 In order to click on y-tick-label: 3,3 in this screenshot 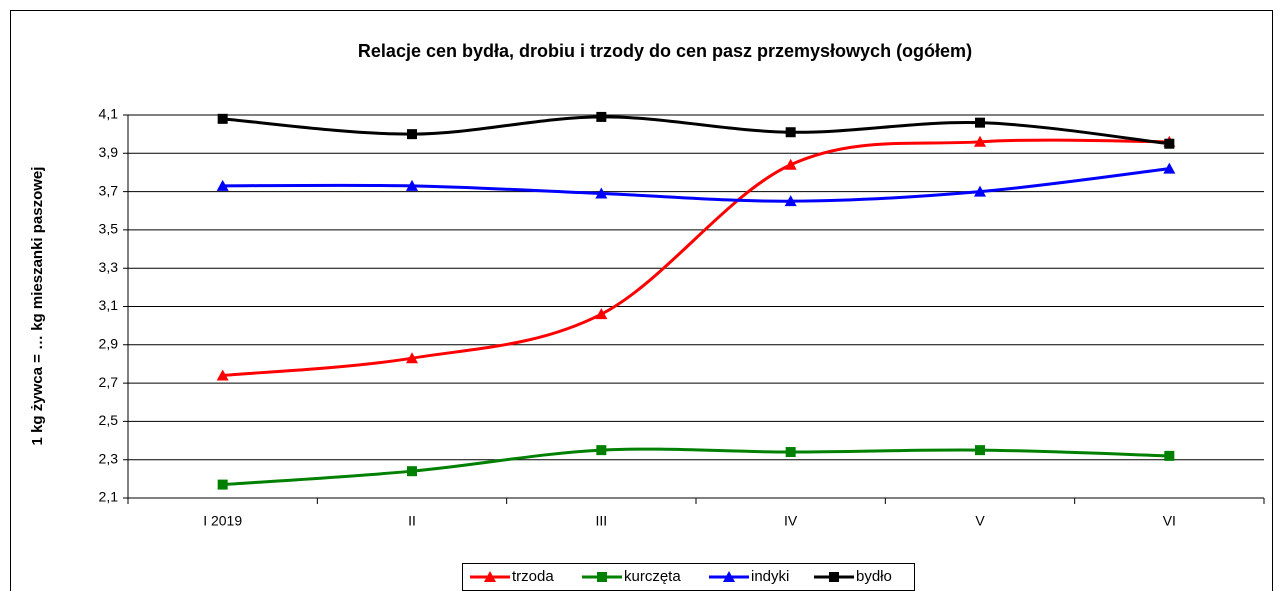, I will do `click(109, 267)`.